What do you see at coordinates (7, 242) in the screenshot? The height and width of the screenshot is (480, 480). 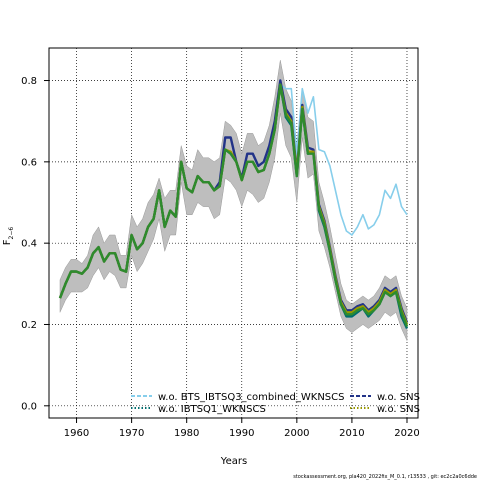 I see `y-axis-title-main: F` at bounding box center [7, 242].